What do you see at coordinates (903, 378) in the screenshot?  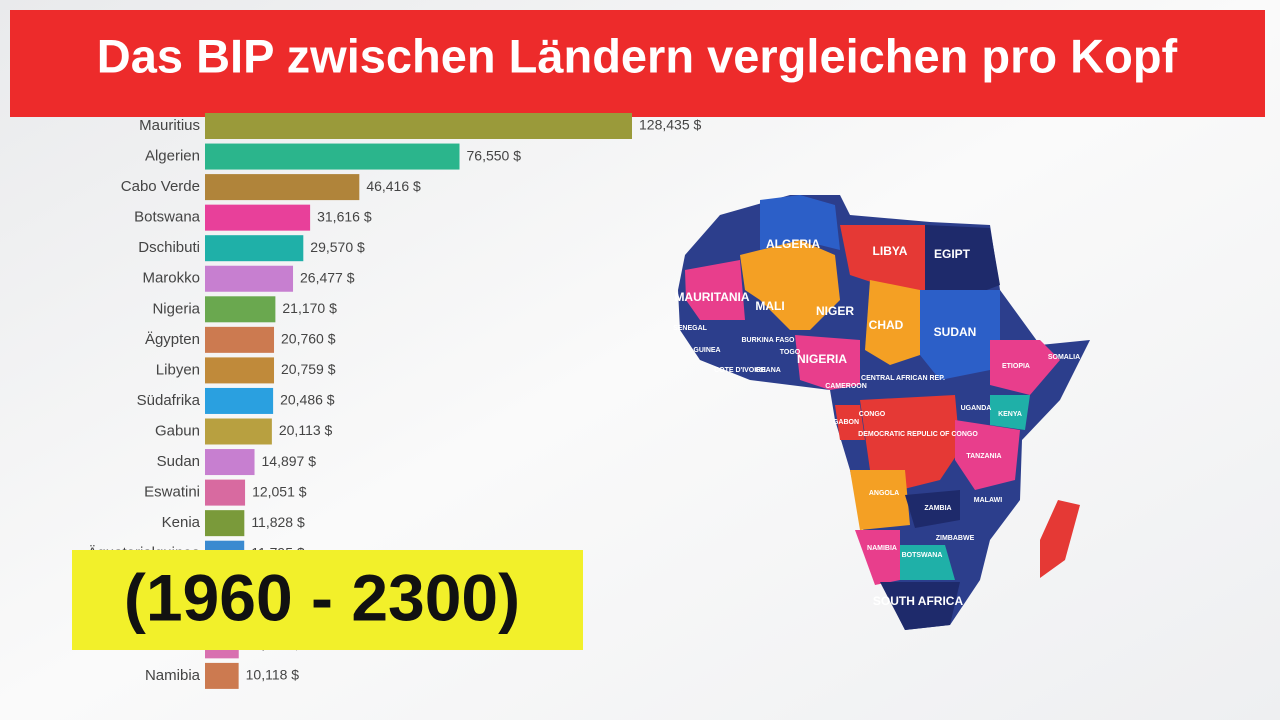 I see `map-label: CENTRAL AFRICAN REP.` at bounding box center [903, 378].